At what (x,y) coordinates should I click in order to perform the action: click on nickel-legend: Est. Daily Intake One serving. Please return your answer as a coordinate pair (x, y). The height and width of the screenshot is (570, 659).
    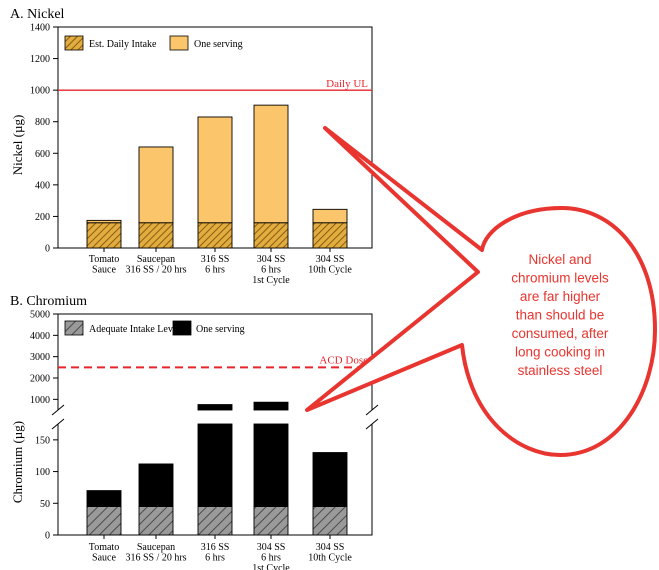
    Looking at the image, I should click on (153, 43).